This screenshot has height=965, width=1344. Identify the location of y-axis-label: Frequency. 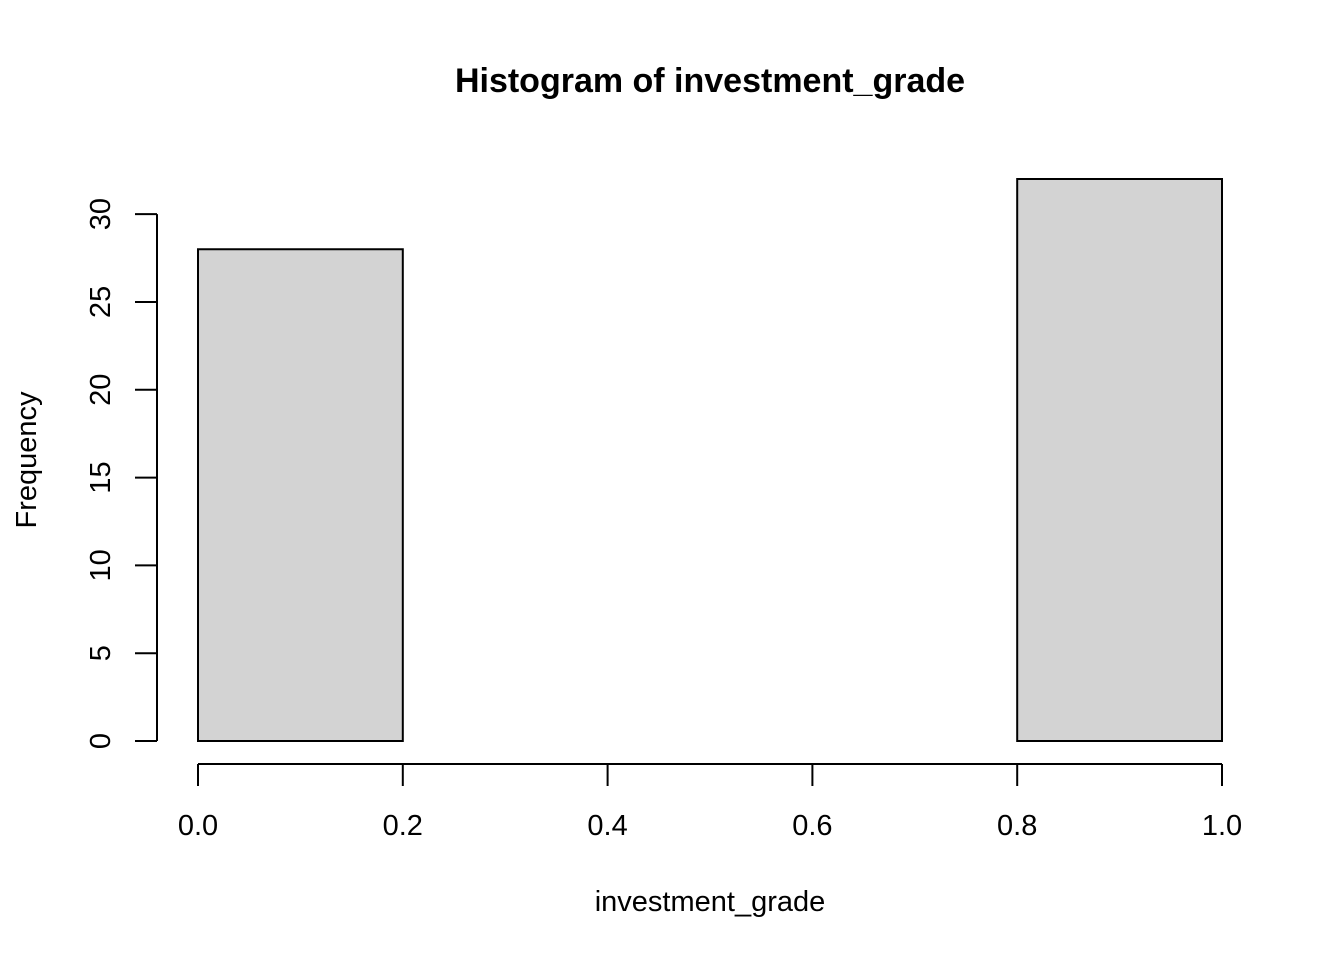
(27, 460).